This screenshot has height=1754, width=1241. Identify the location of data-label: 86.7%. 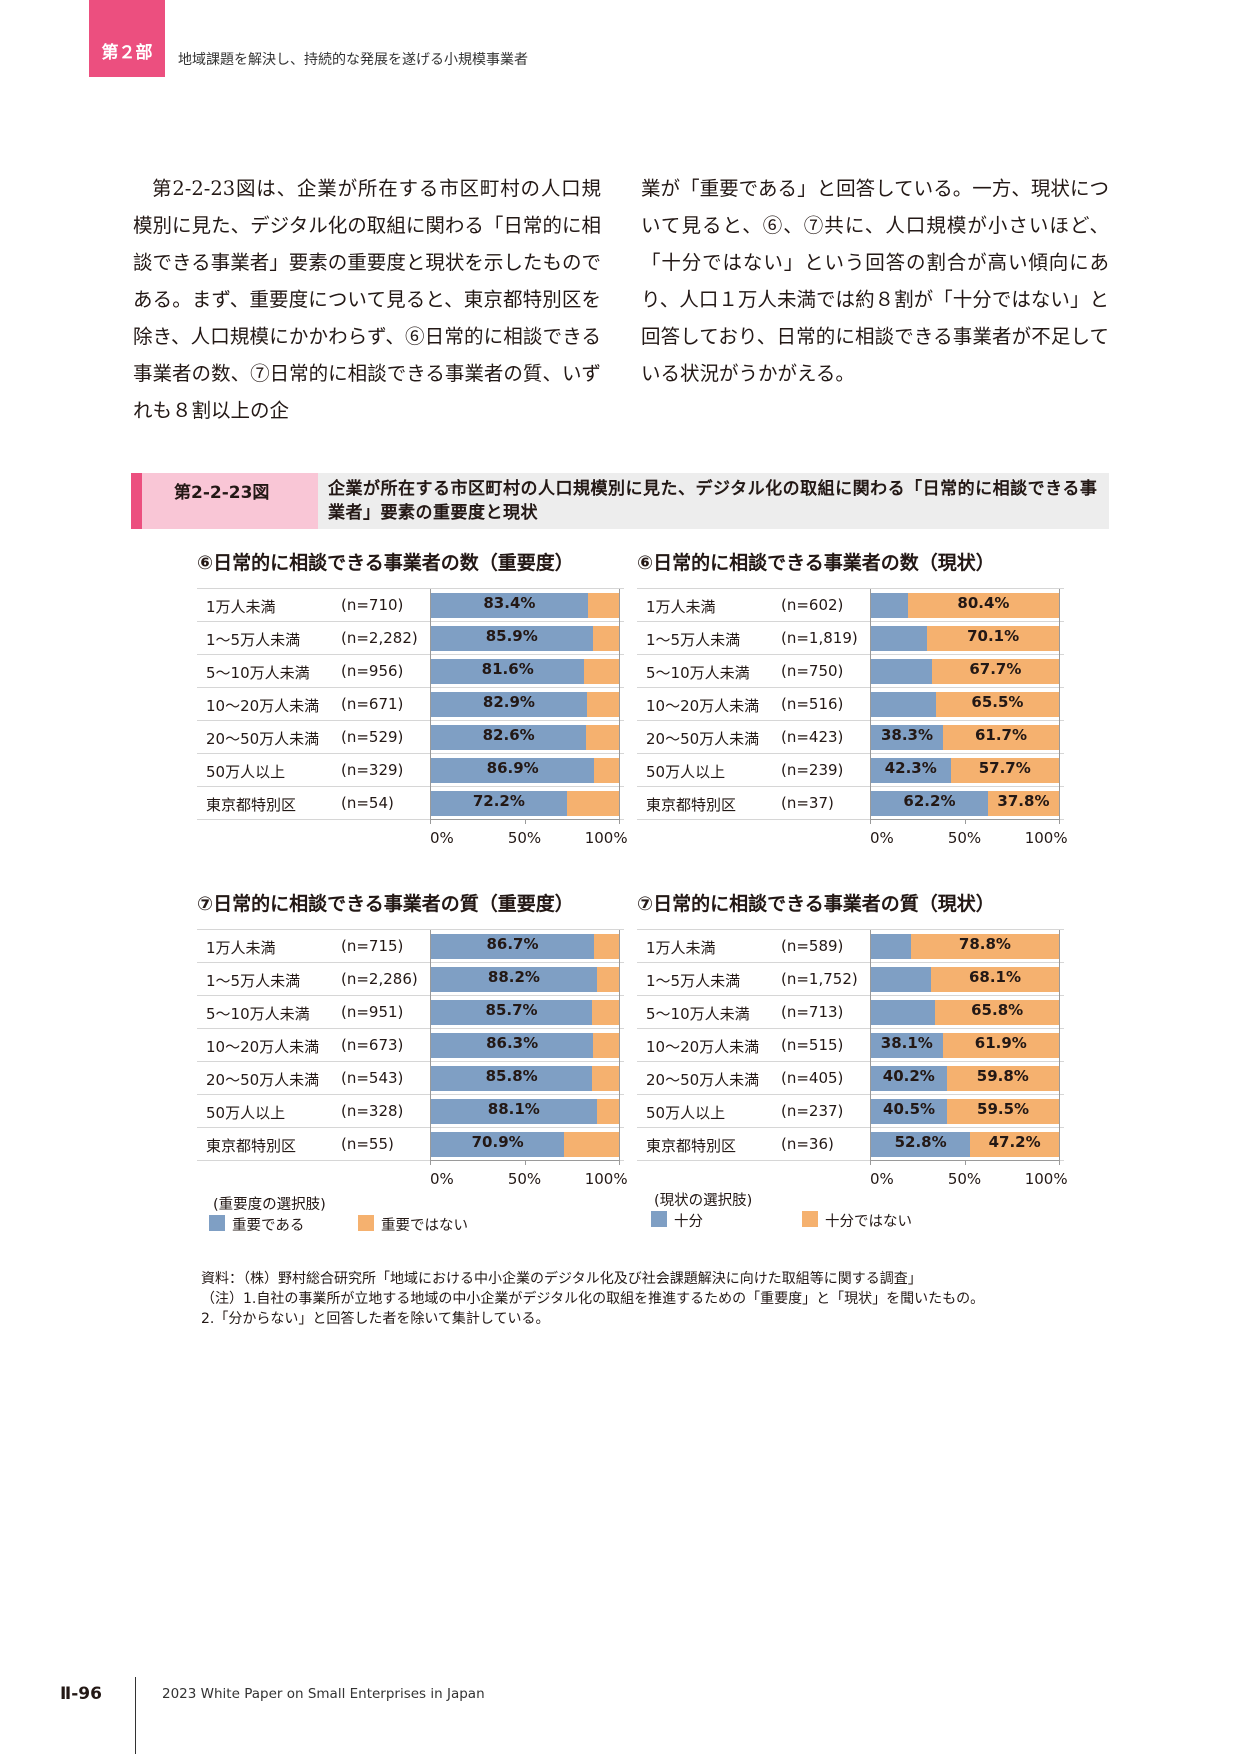
(512, 944).